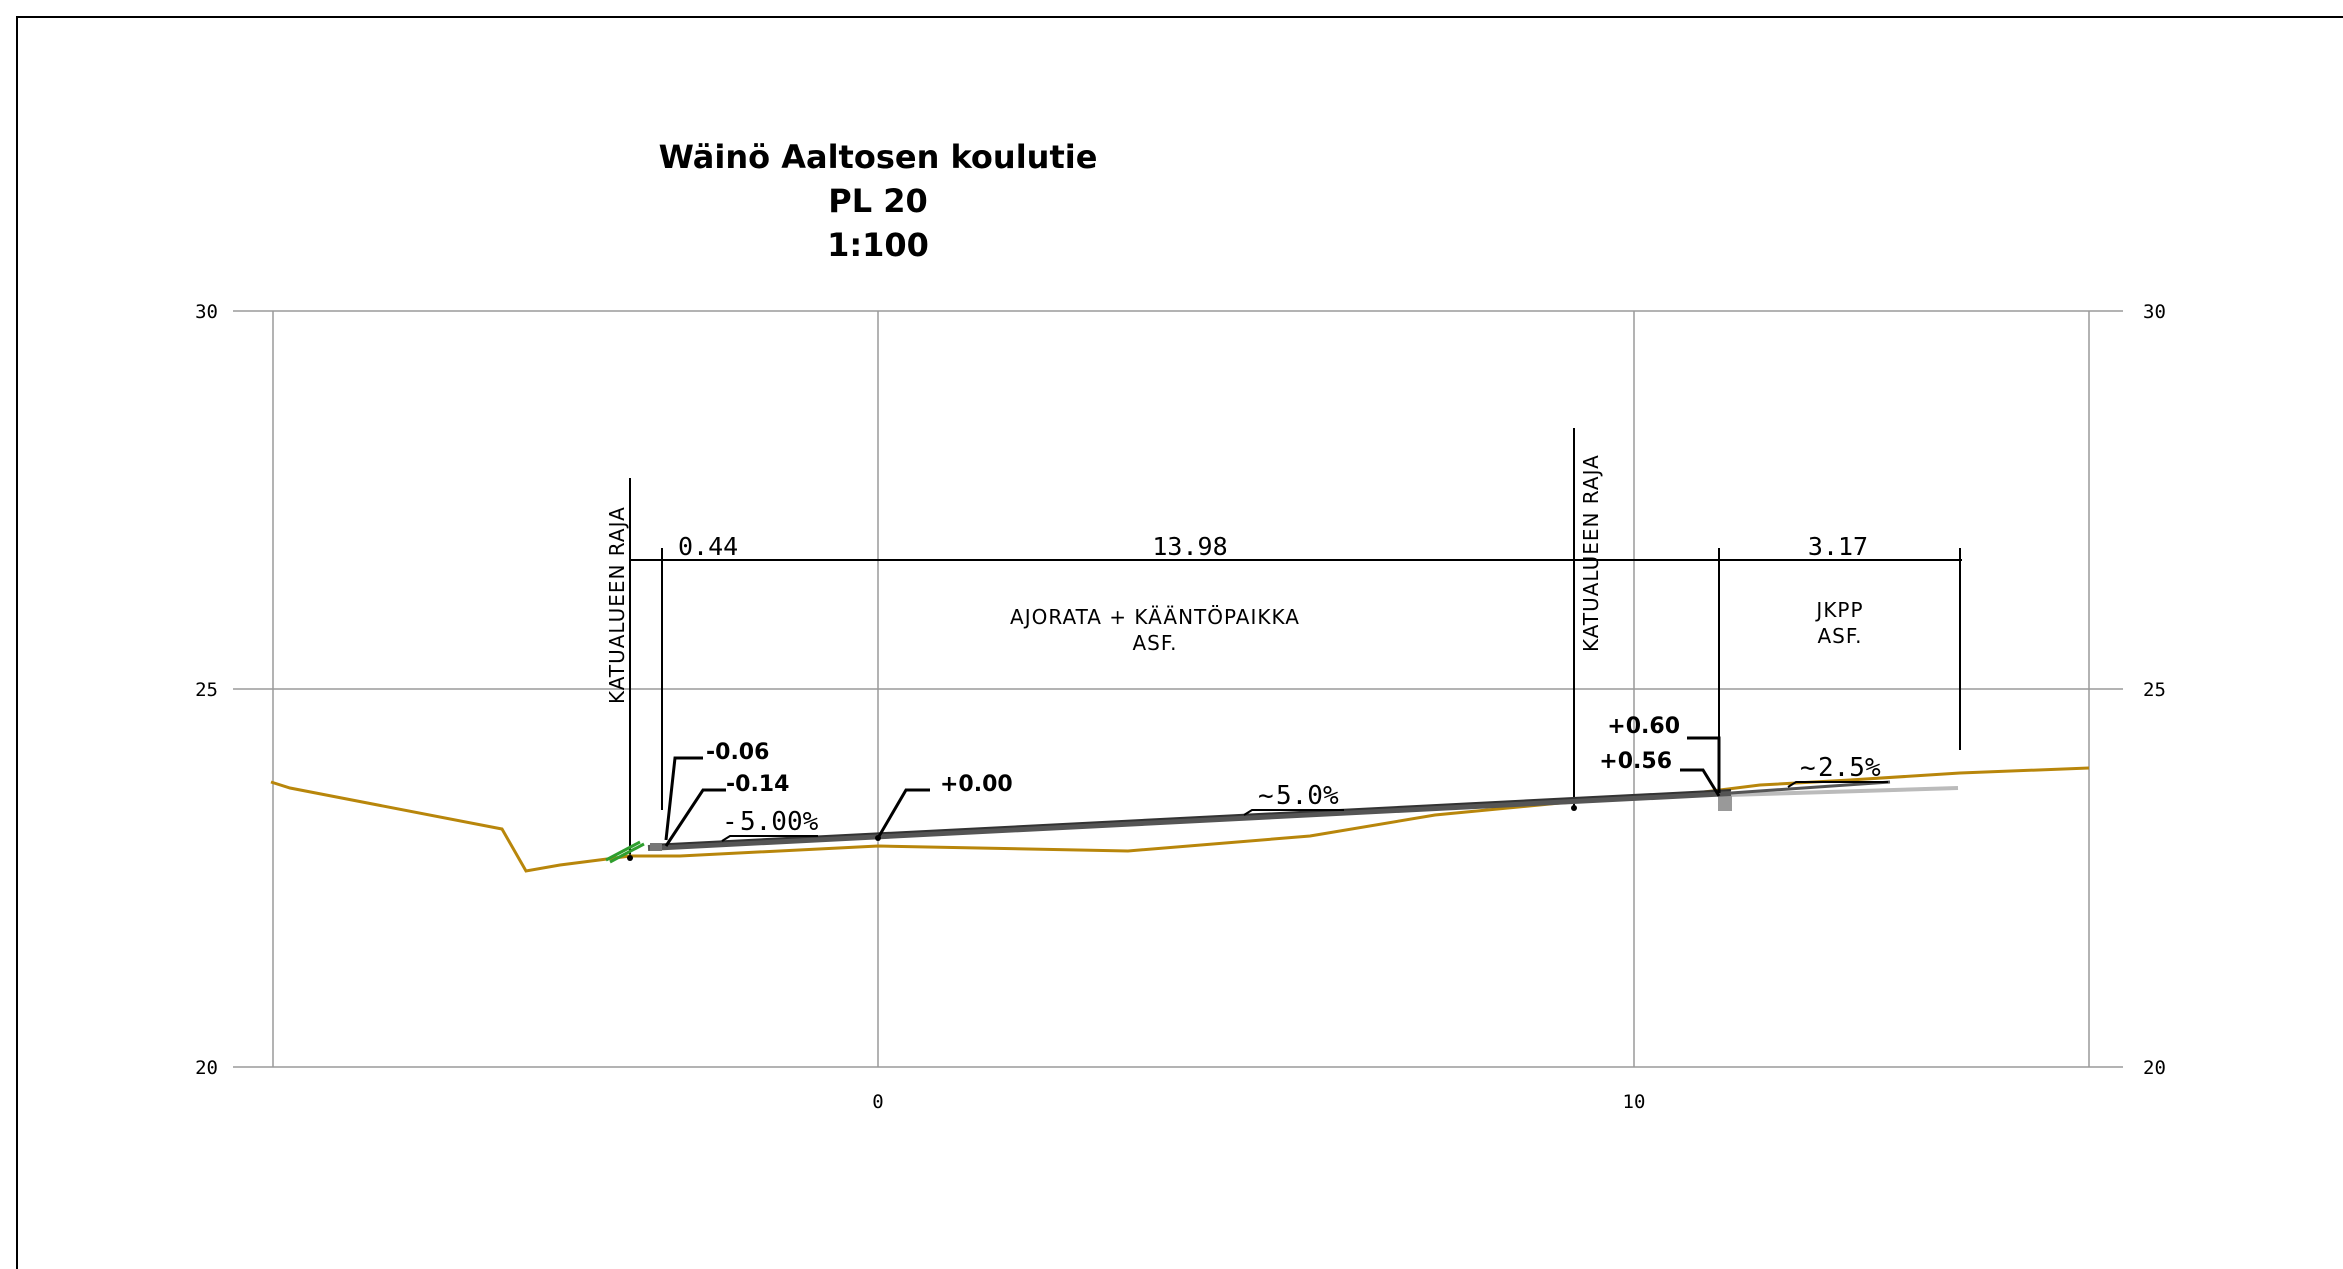 The height and width of the screenshot is (1269, 2343). I want to click on y-tick-right-30: 30, so click(2154, 312).